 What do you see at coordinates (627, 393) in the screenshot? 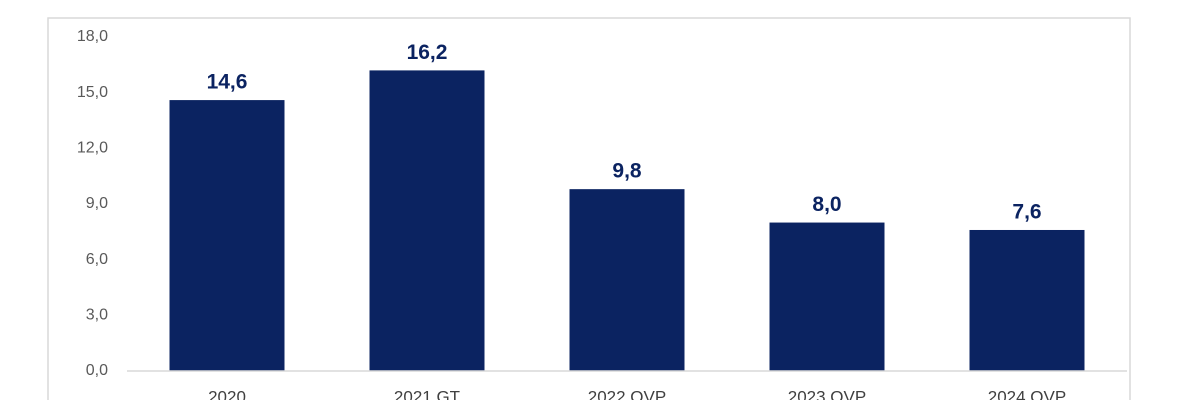
I see `x-tick-label: 2022 OVP` at bounding box center [627, 393].